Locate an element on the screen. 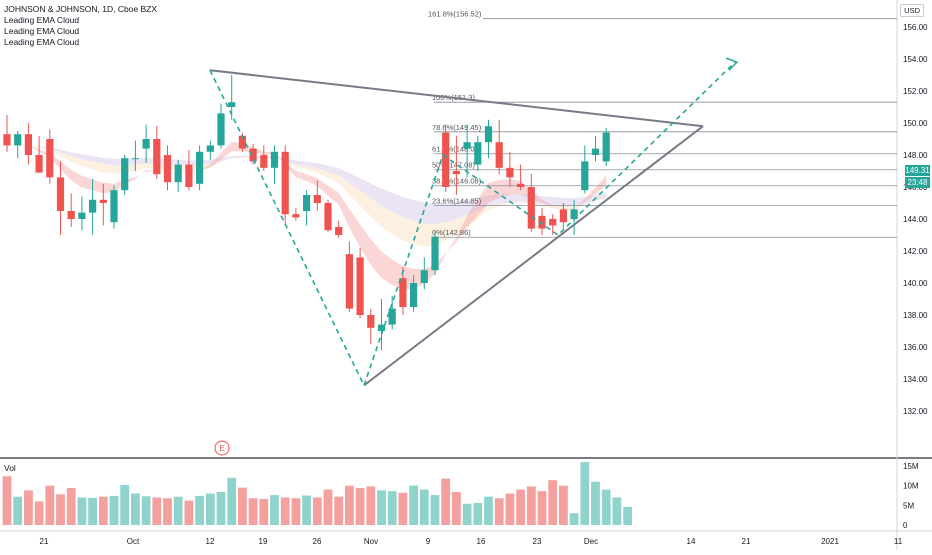 This screenshot has height=555, width=932. fib-level-label: 161.8%(156.52) is located at coordinates (455, 14).